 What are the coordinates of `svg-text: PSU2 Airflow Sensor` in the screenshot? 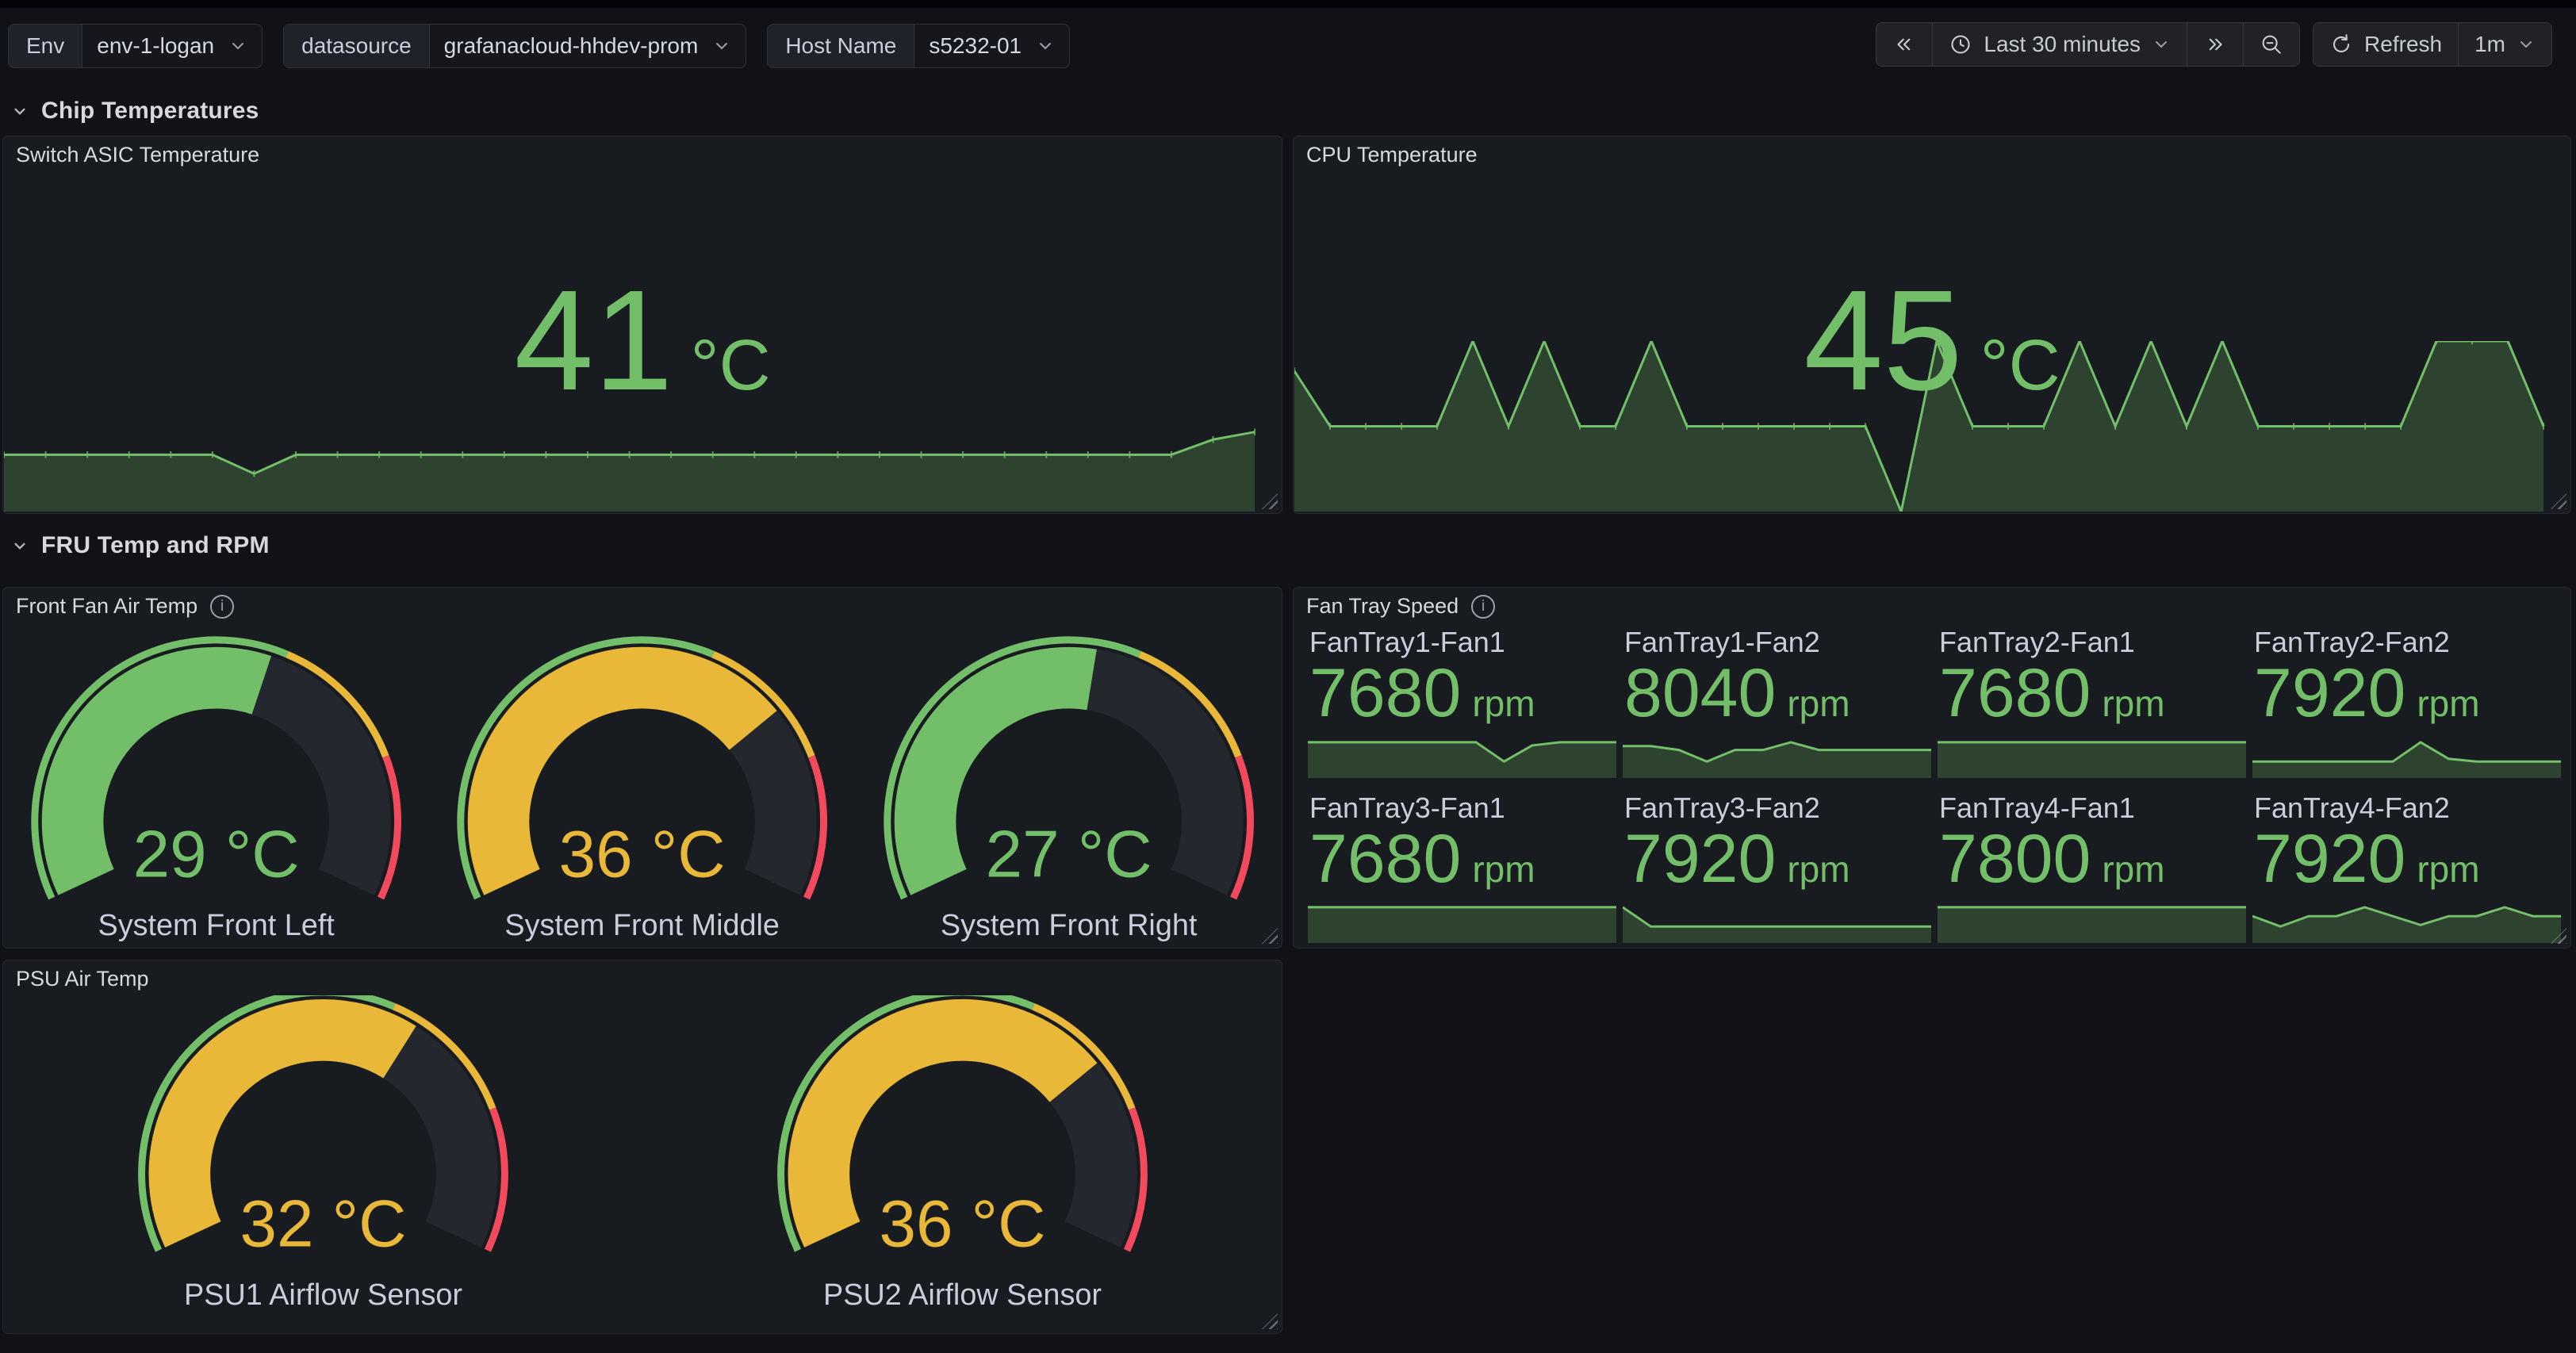 It's located at (963, 1295).